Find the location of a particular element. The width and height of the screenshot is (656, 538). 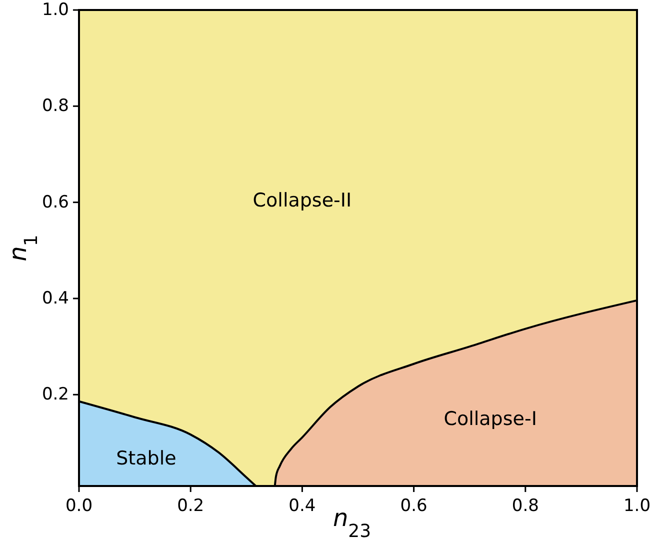

x-tick-label: 0.6 is located at coordinates (414, 506).